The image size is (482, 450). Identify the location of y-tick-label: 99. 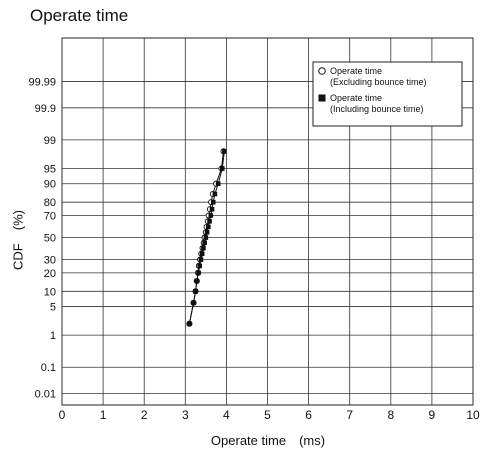
(50, 141).